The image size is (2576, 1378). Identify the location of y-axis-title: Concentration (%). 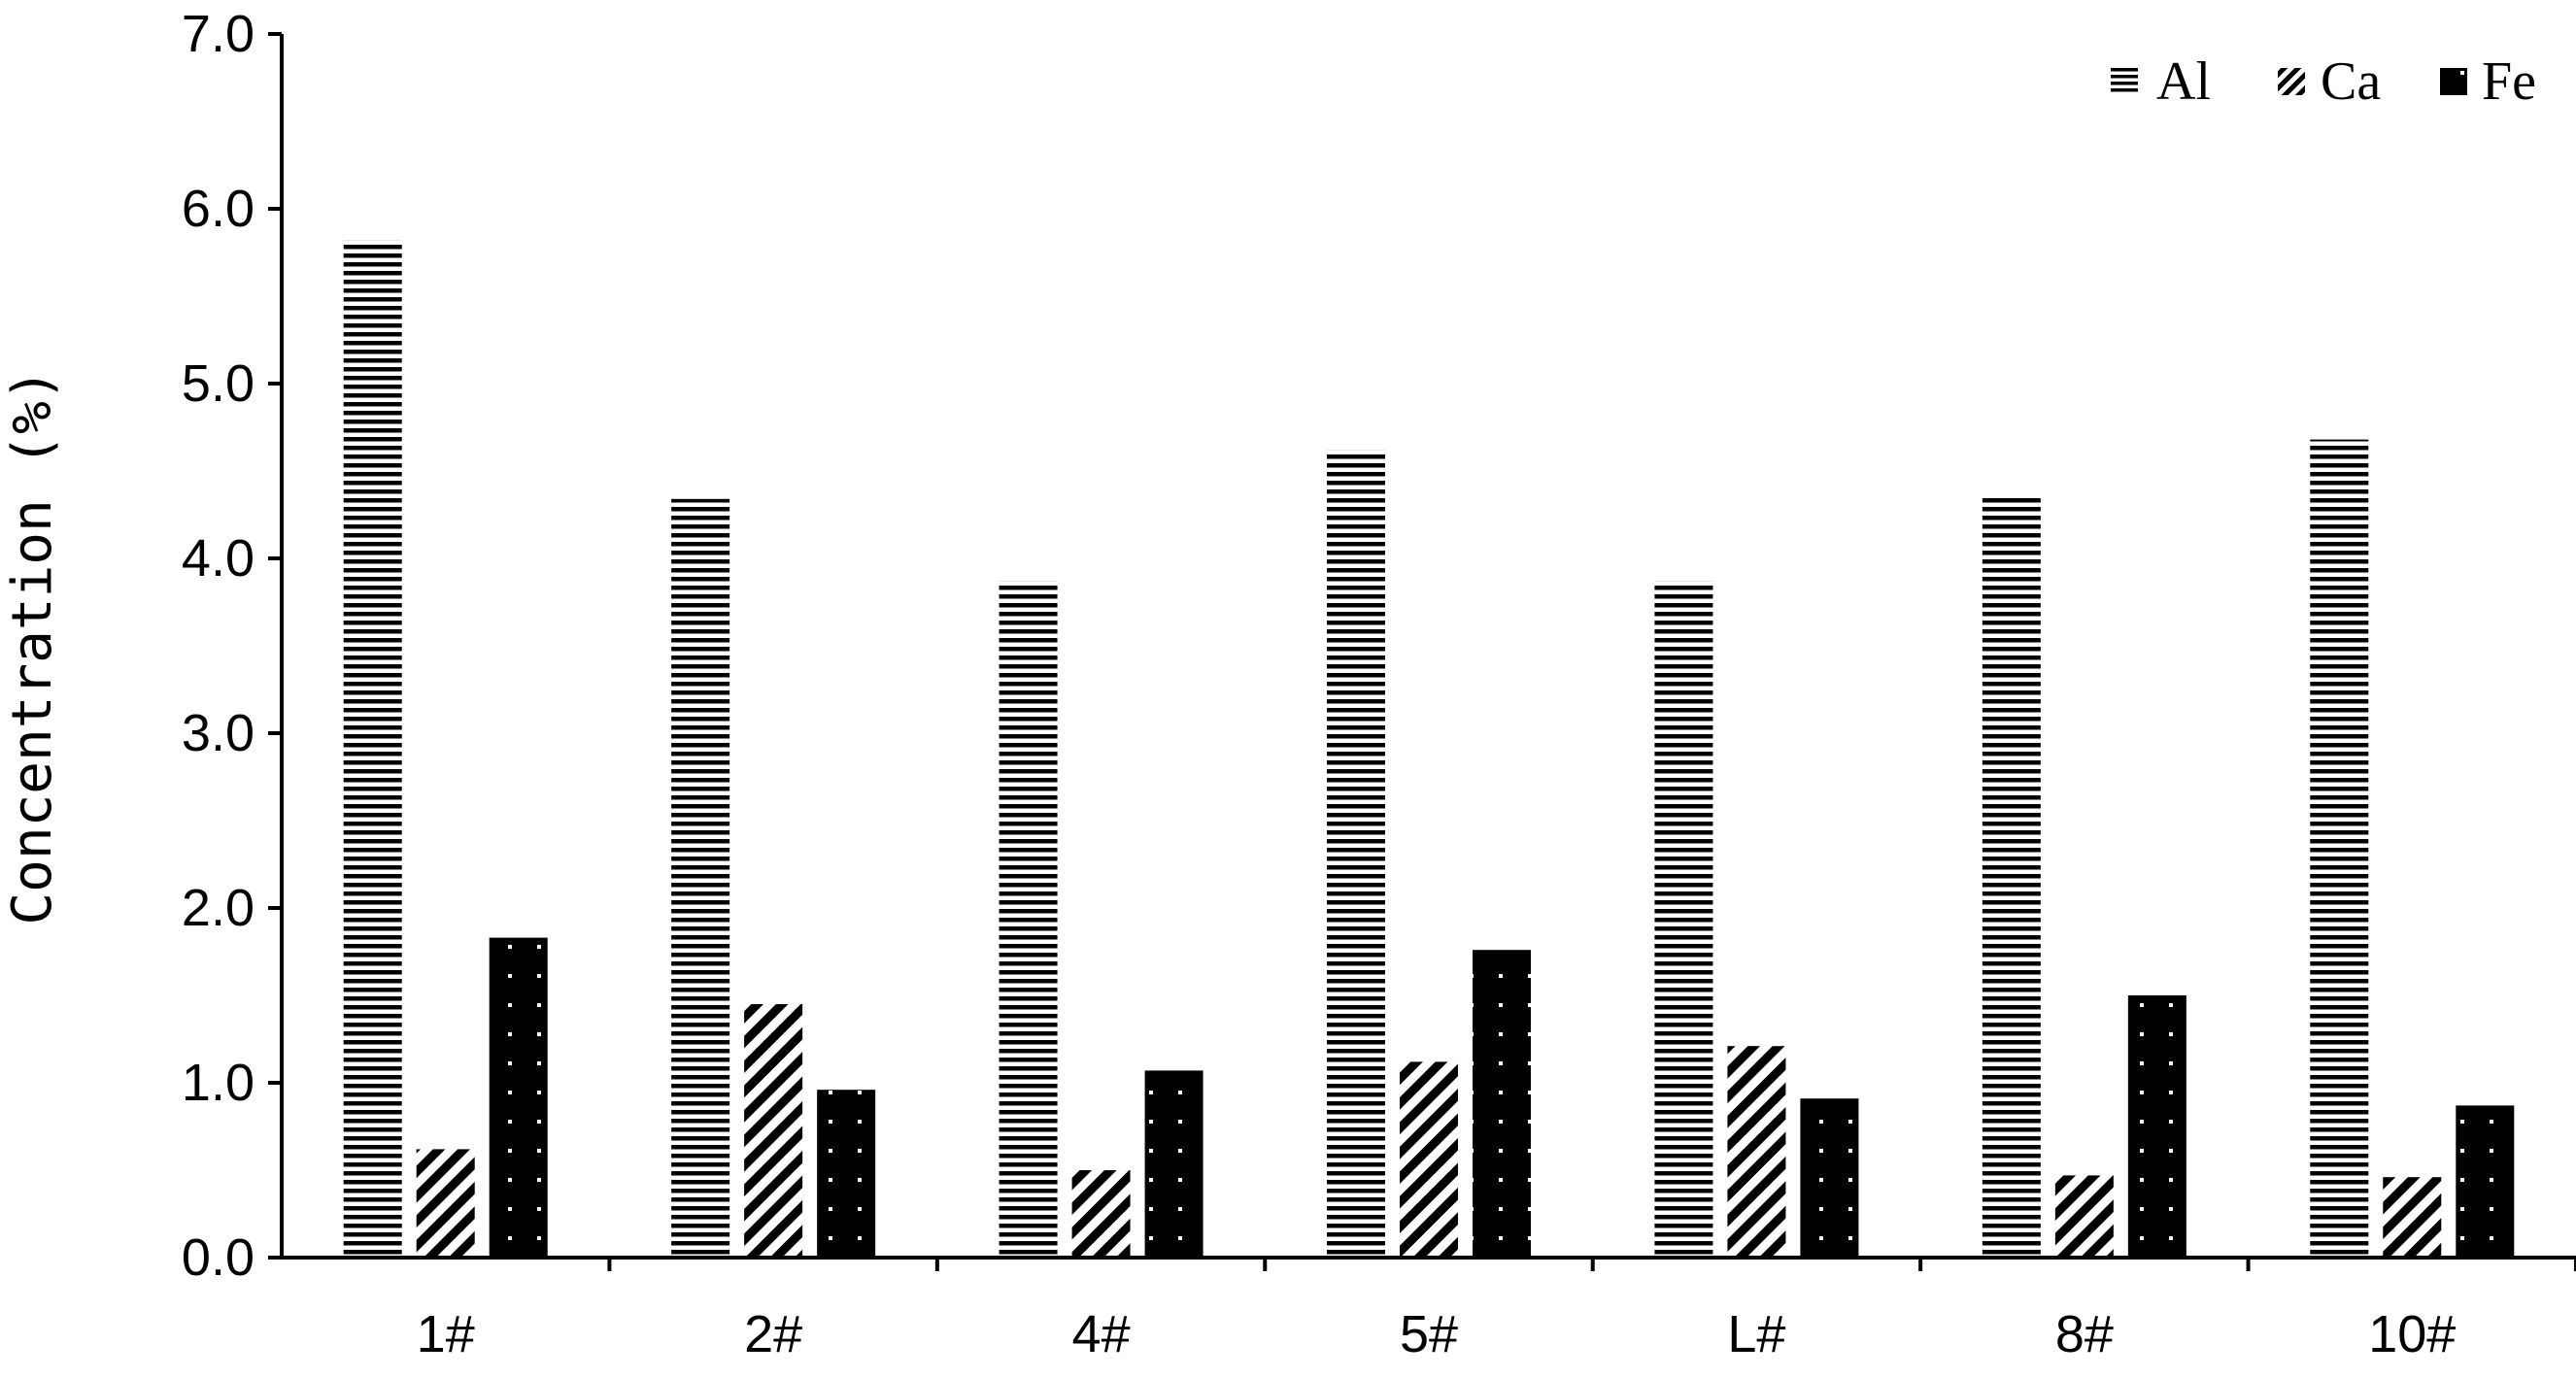
(32, 646).